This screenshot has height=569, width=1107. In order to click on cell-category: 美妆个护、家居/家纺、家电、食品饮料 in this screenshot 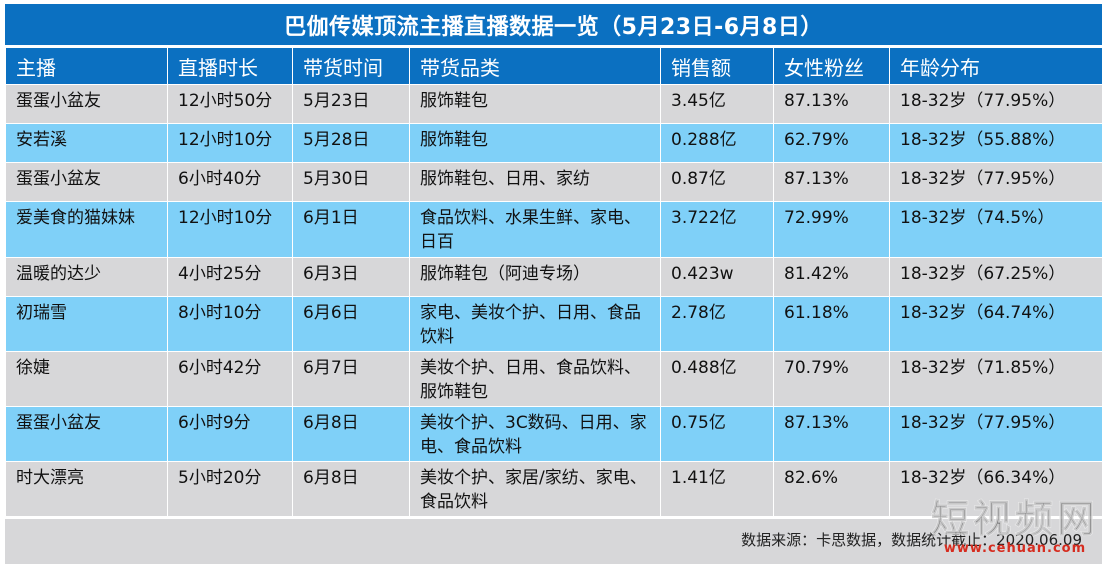, I will do `click(535, 489)`.